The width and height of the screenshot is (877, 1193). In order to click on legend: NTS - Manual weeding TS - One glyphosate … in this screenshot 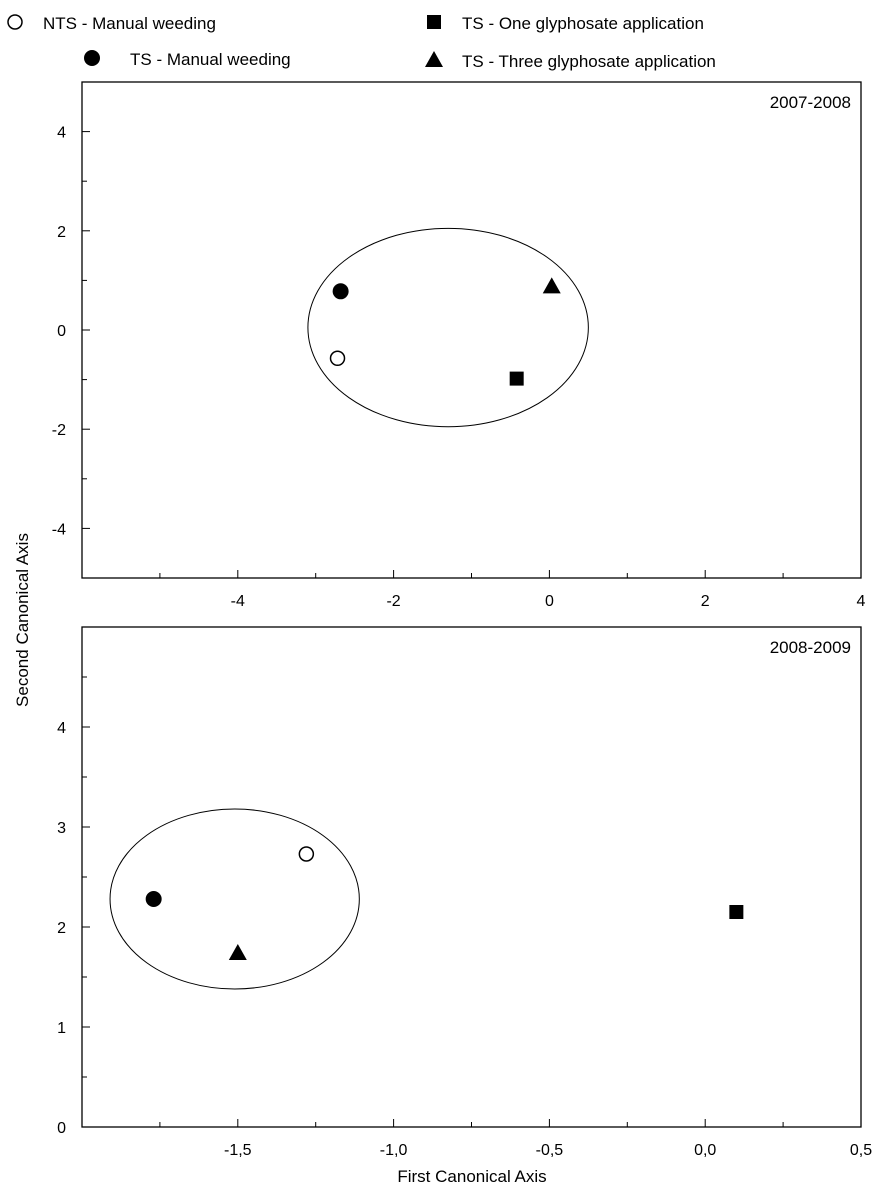, I will do `click(361, 42)`.